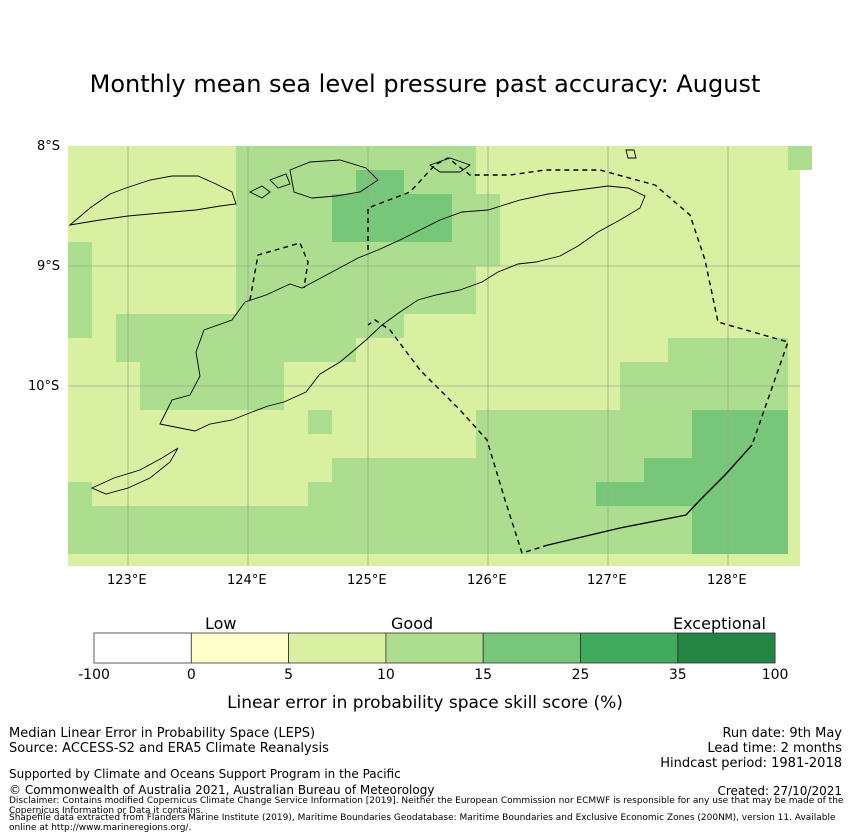 This screenshot has width=850, height=839. I want to click on colorbar-tick-label: 15, so click(483, 675).